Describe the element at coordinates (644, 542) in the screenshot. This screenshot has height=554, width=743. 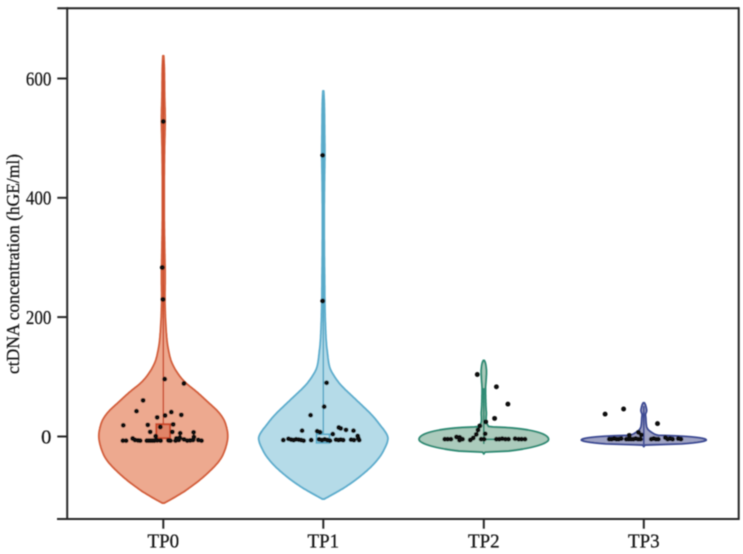
I see `svg-text: TP3` at that location.